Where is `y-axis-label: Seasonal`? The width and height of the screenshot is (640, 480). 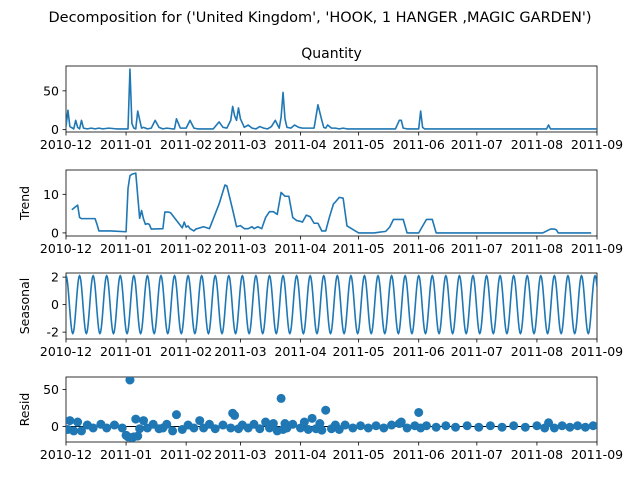
y-axis-label: Seasonal is located at coordinates (24, 306).